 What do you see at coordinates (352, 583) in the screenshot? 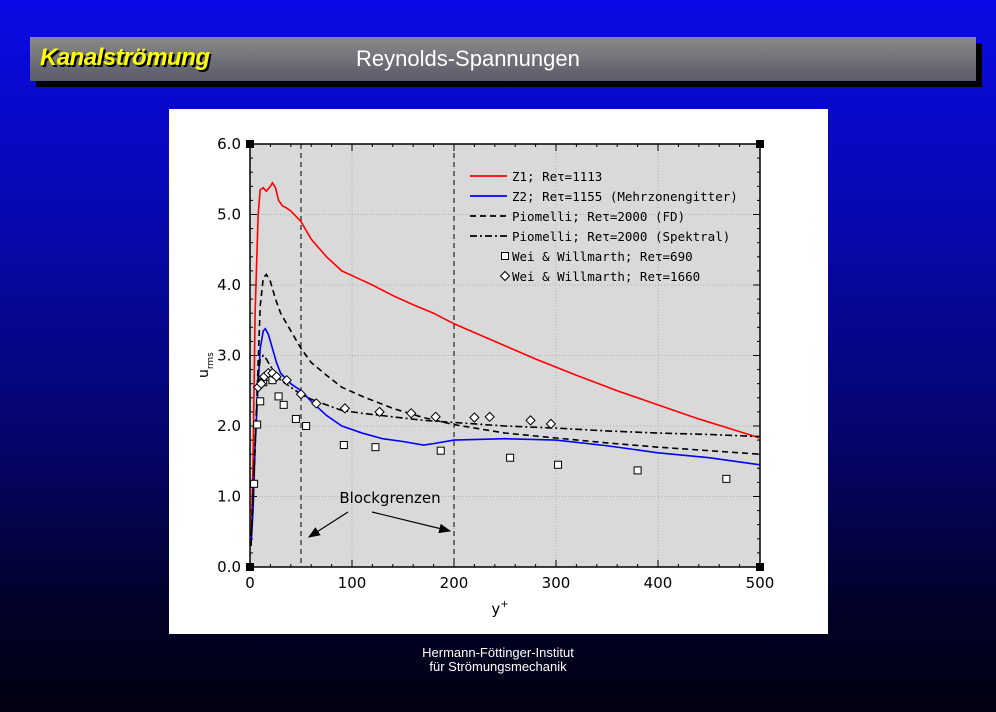
I see `x-tick-label: 100` at bounding box center [352, 583].